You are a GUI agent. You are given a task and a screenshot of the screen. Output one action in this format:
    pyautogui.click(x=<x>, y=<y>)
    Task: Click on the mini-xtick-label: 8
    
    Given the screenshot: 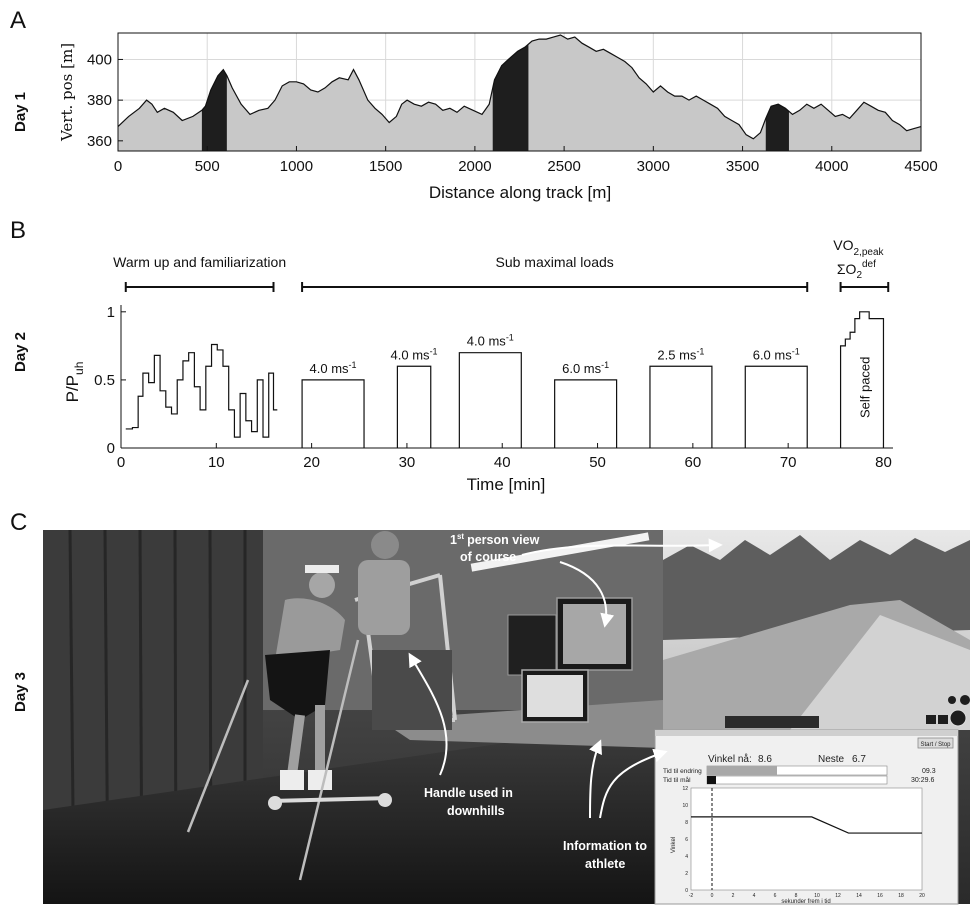 What is the action you would take?
    pyautogui.click(x=796, y=896)
    